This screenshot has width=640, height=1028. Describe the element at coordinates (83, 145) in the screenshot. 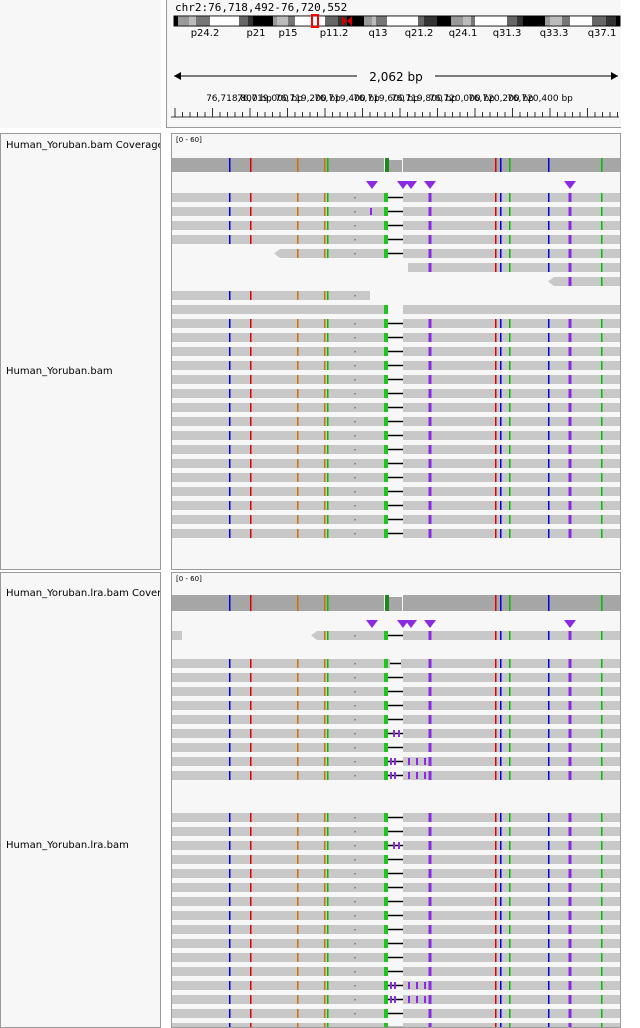

I see `track1-coverage-name: Human_Yoruban.bam Coverage` at that location.